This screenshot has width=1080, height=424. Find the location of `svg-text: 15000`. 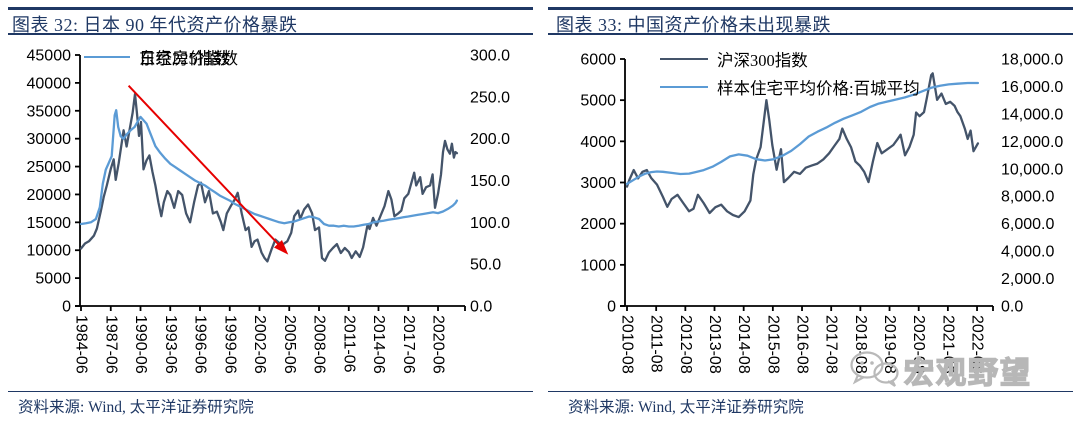

svg-text: 15000 is located at coordinates (49, 223).